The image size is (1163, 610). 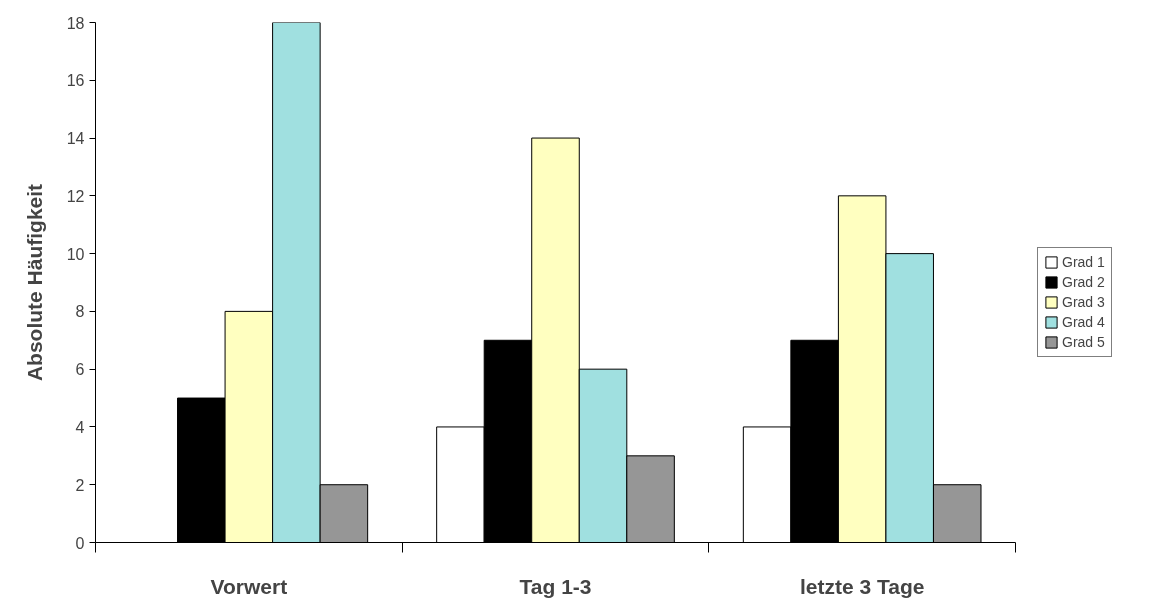 I want to click on y-tick-label: 0, so click(x=80, y=543).